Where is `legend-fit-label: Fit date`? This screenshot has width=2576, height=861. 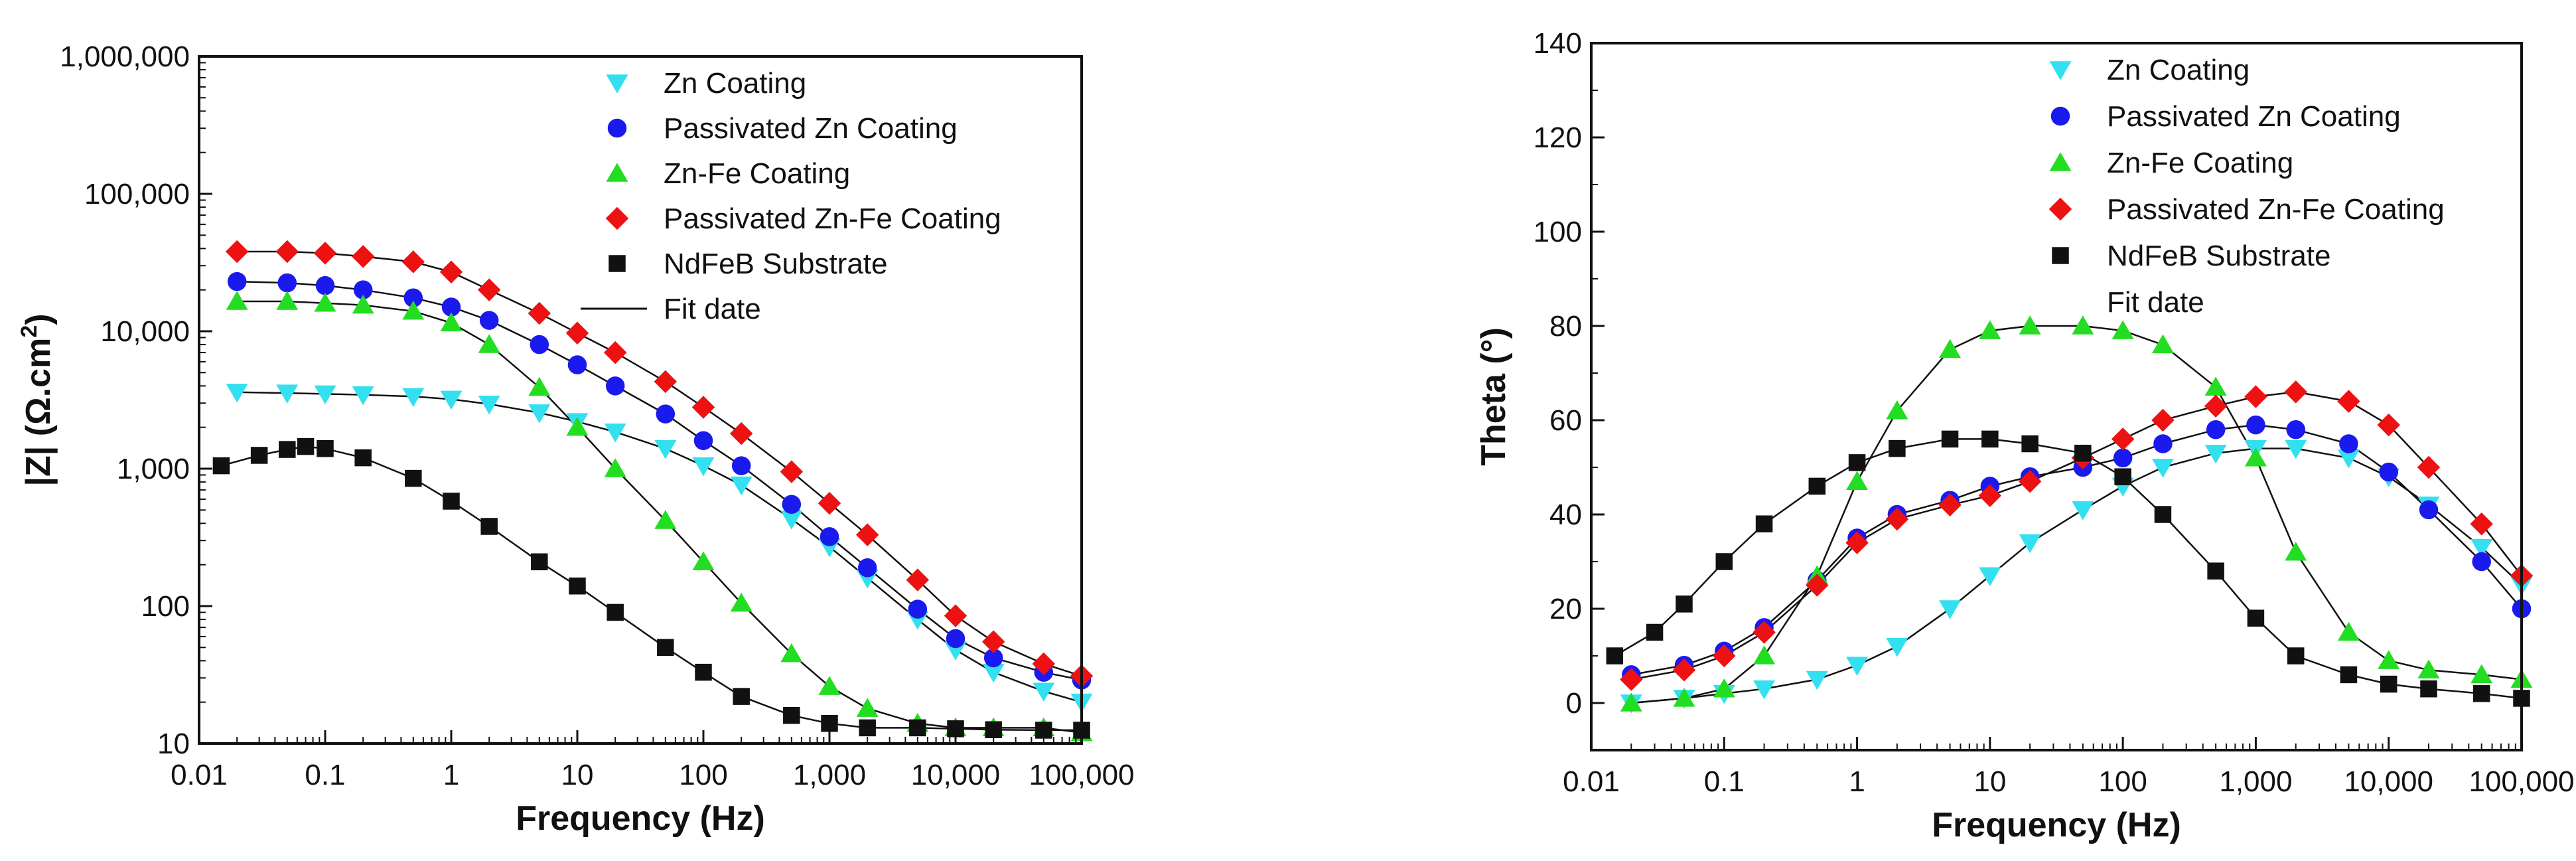
legend-fit-label: Fit date is located at coordinates (2155, 302).